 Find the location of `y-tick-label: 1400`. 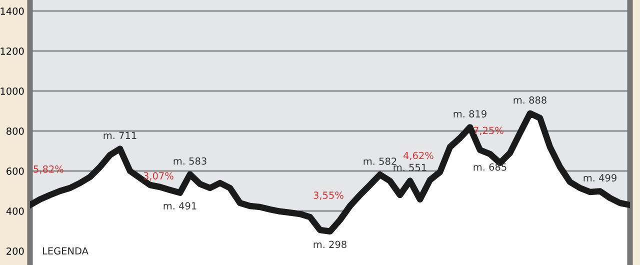

y-tick-label: 1400 is located at coordinates (12, 11).